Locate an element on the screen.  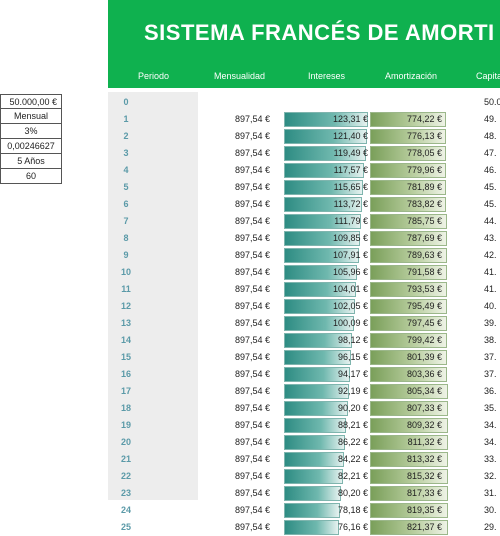
cell-periodo: 0 is located at coordinates (126, 102).